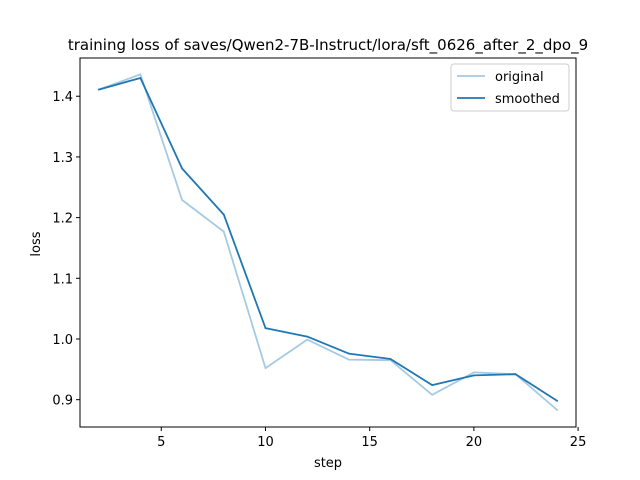 The image size is (640, 480). Describe the element at coordinates (527, 99) in the screenshot. I see `legend-label-smoothed: smoothed` at that location.